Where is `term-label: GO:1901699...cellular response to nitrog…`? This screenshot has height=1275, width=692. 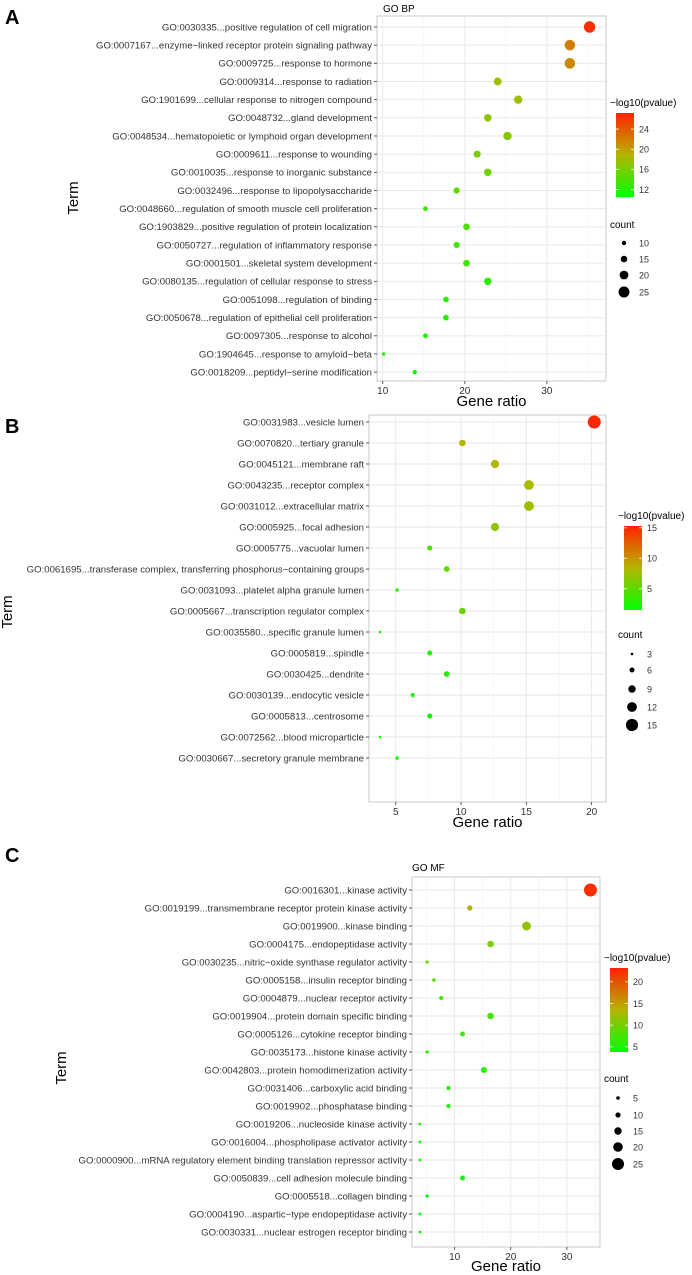
term-label: GO:1901699...cellular response to nitrog… is located at coordinates (256, 100).